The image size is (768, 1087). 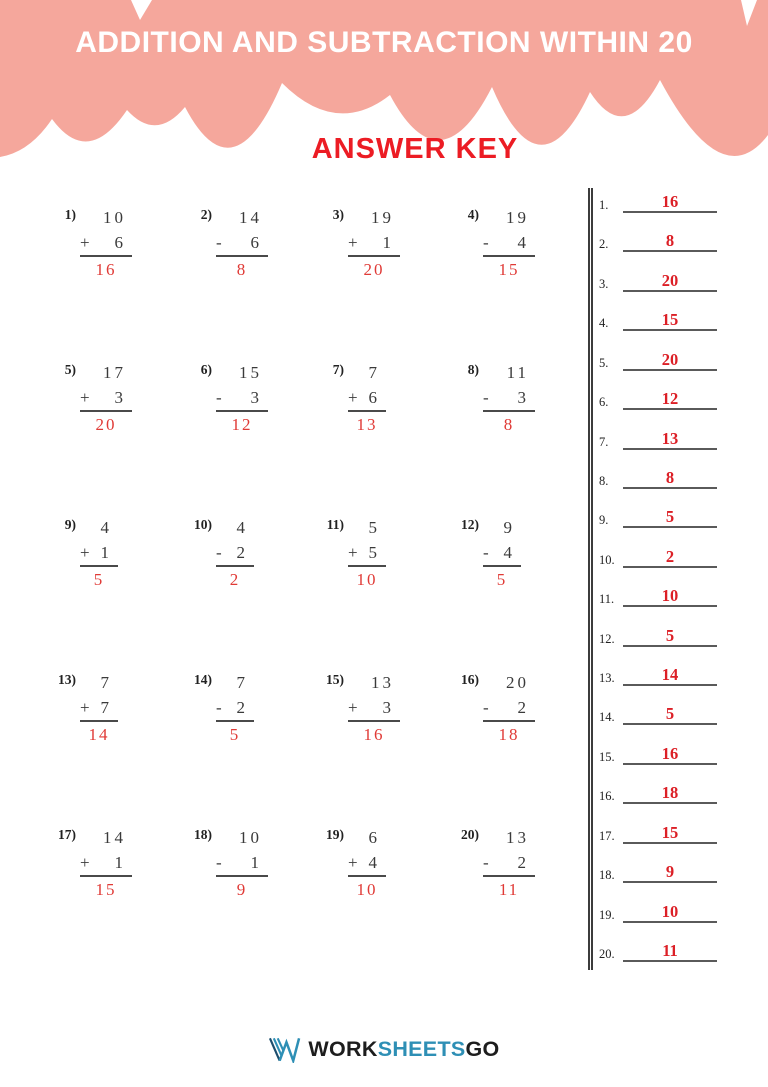 I want to click on top-operand: 7, so click(x=242, y=682).